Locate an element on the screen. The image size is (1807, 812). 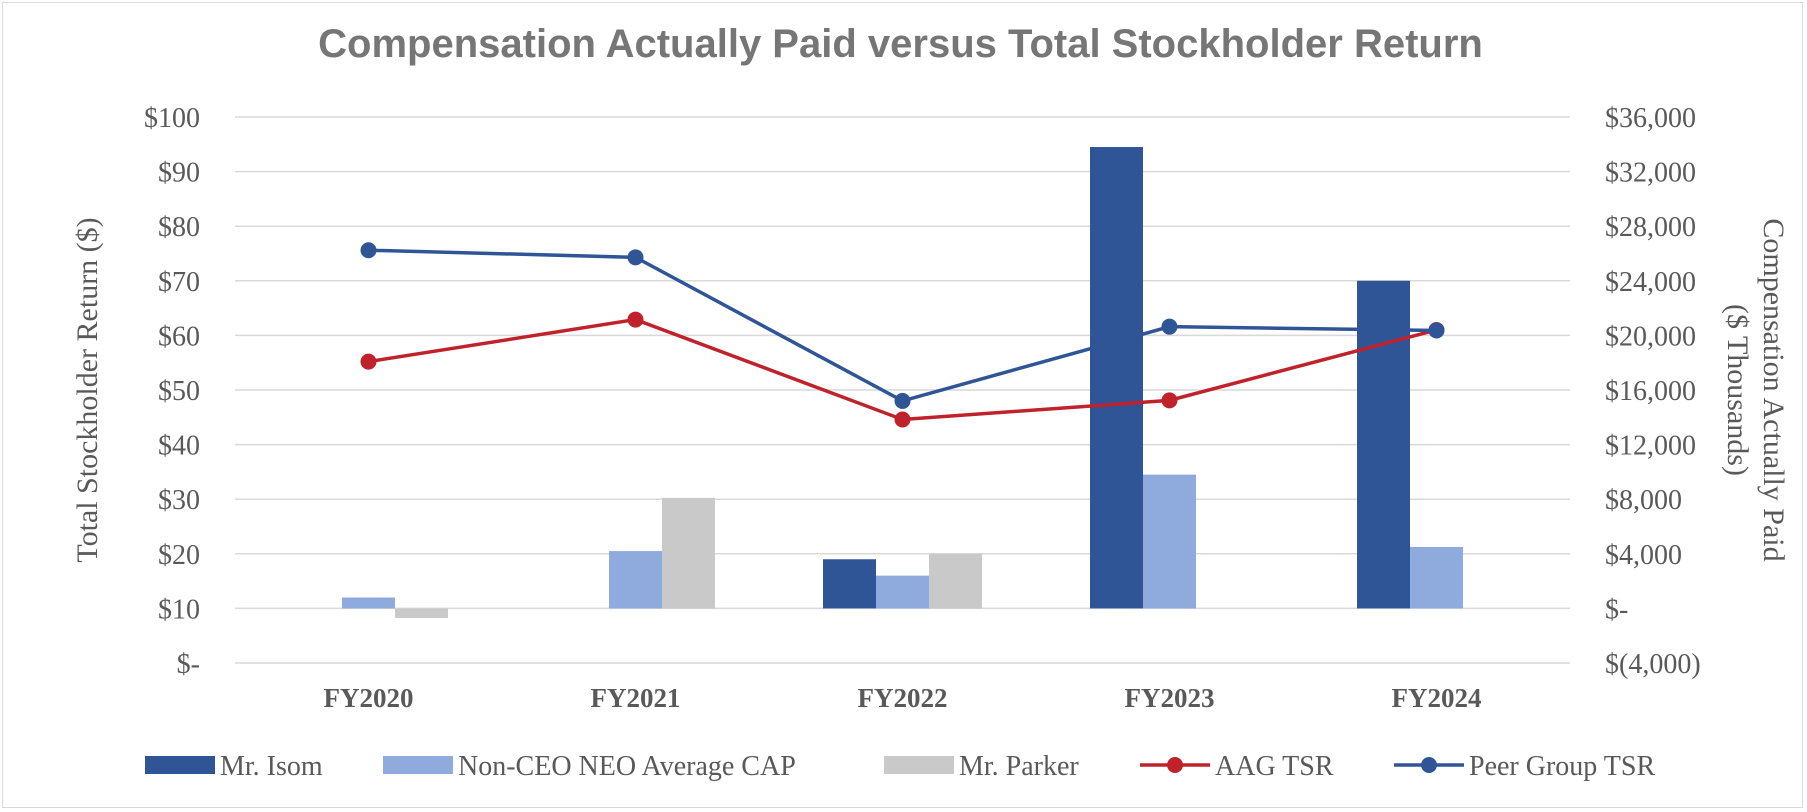
left-tick-label: $60 is located at coordinates (179, 336).